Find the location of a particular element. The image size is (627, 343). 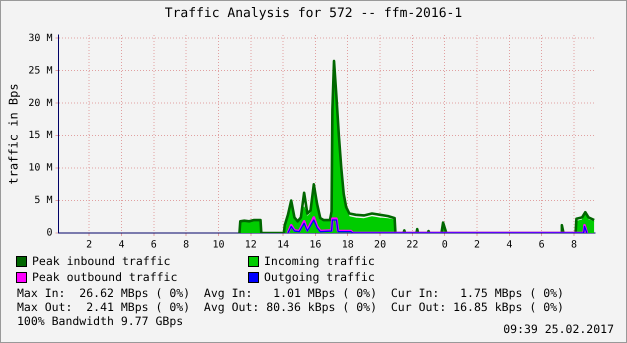

text: 09:39 25.02.2017 is located at coordinates (558, 329).